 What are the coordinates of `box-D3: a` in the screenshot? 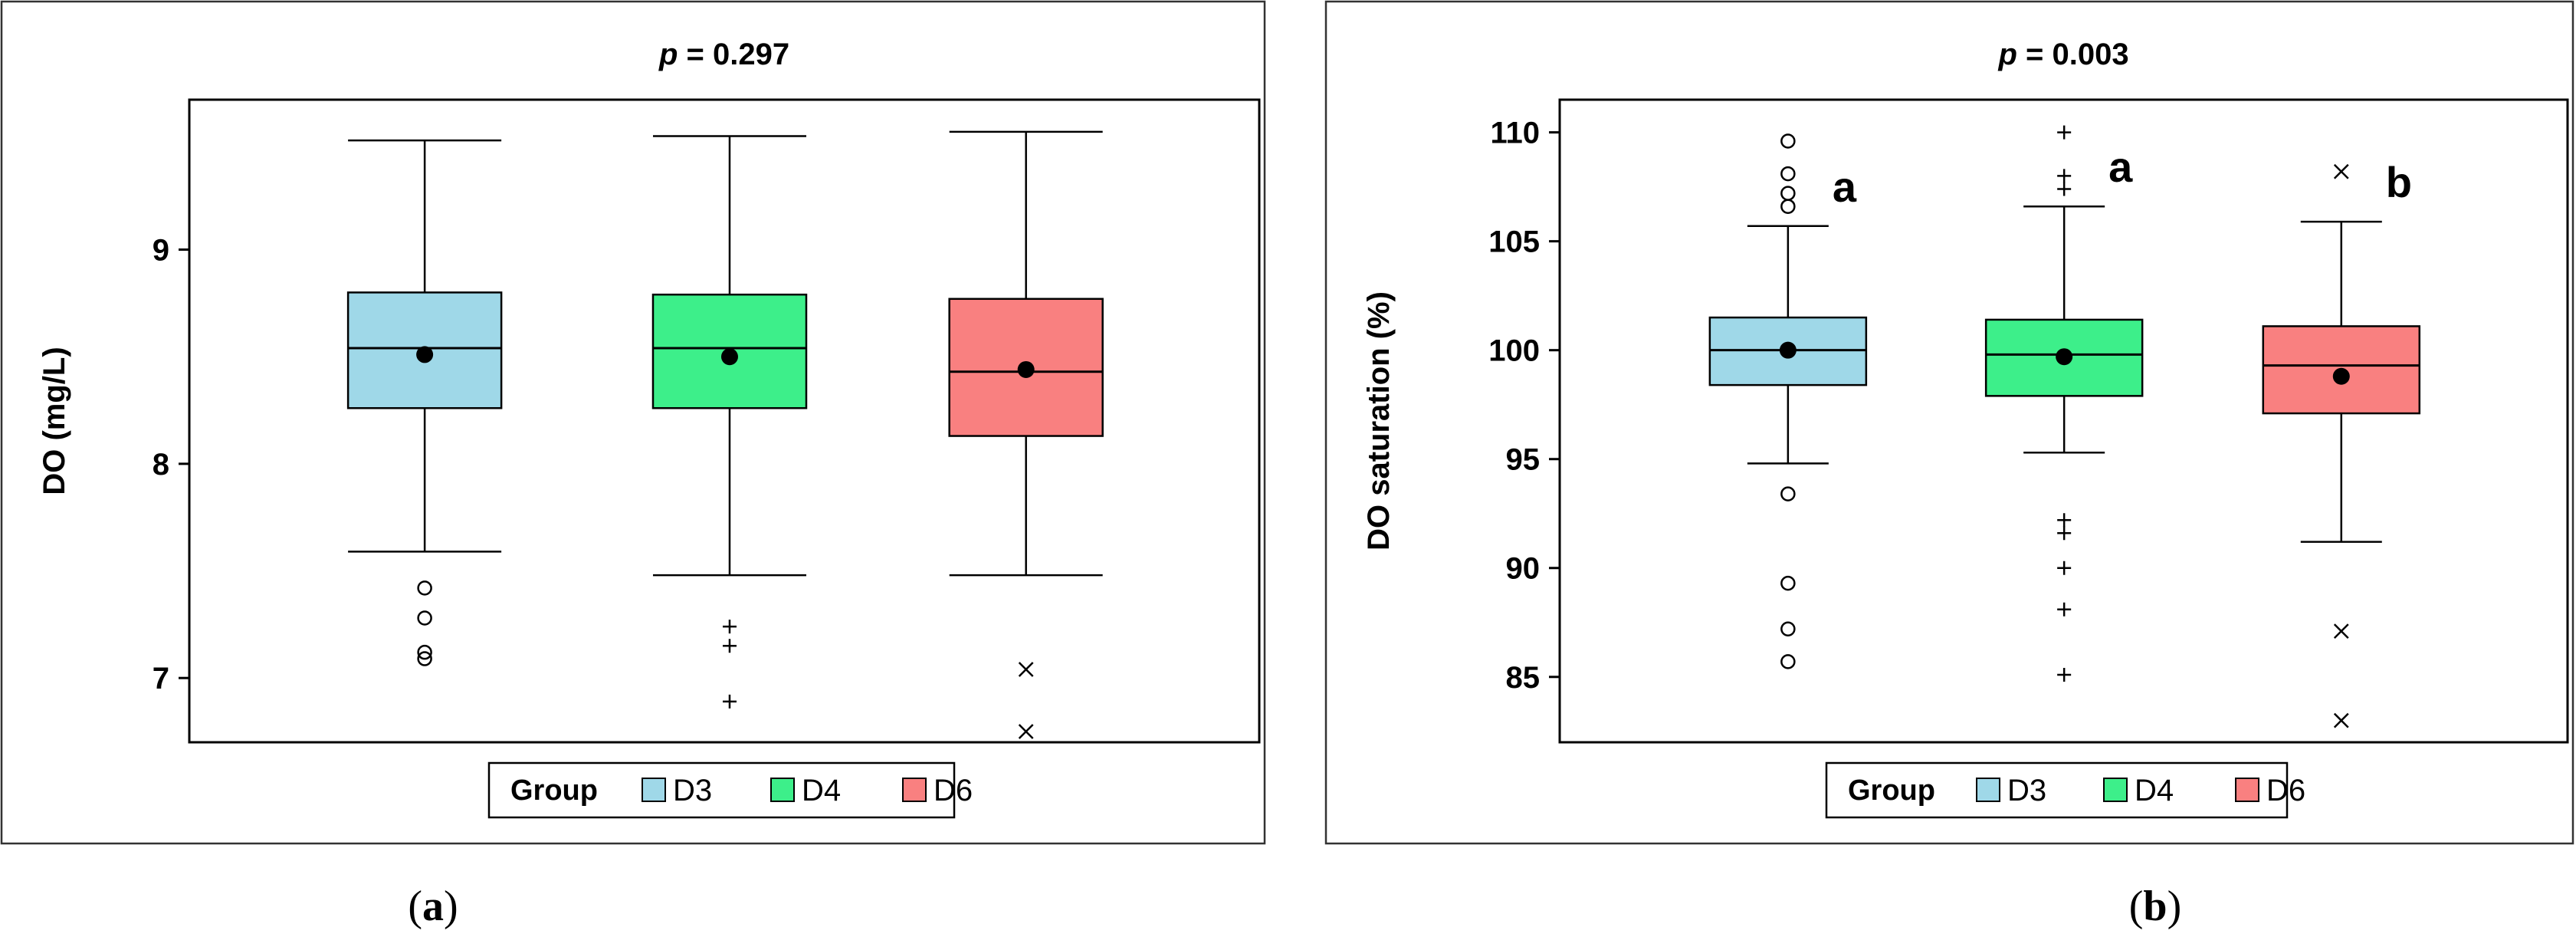 It's located at (1788, 401).